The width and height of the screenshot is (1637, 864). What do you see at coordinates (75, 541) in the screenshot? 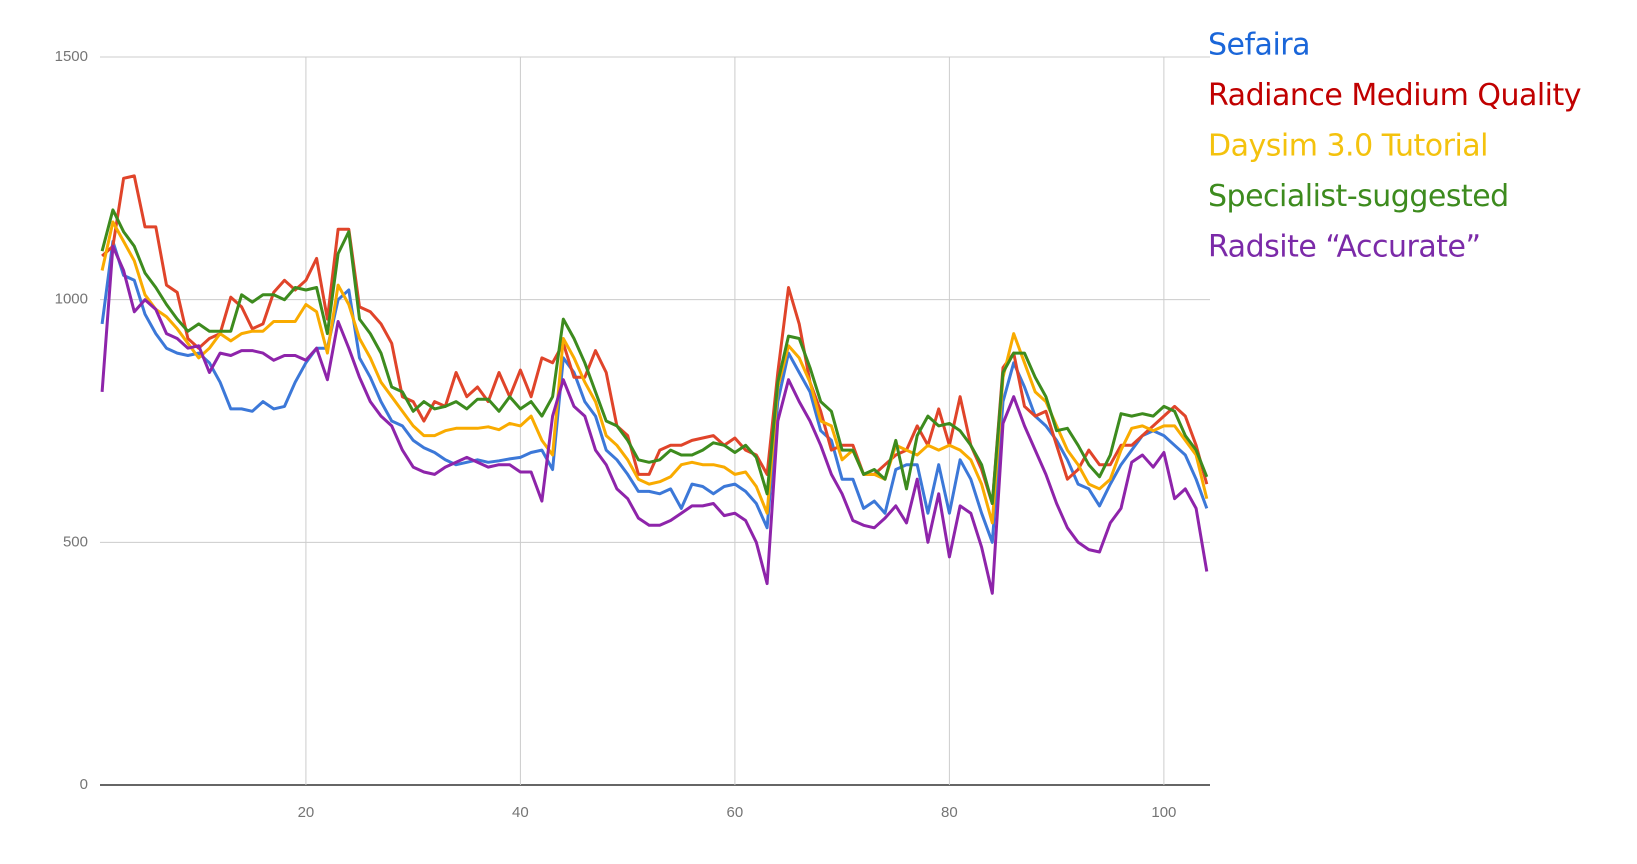
I see `y-tick-label: 500` at bounding box center [75, 541].